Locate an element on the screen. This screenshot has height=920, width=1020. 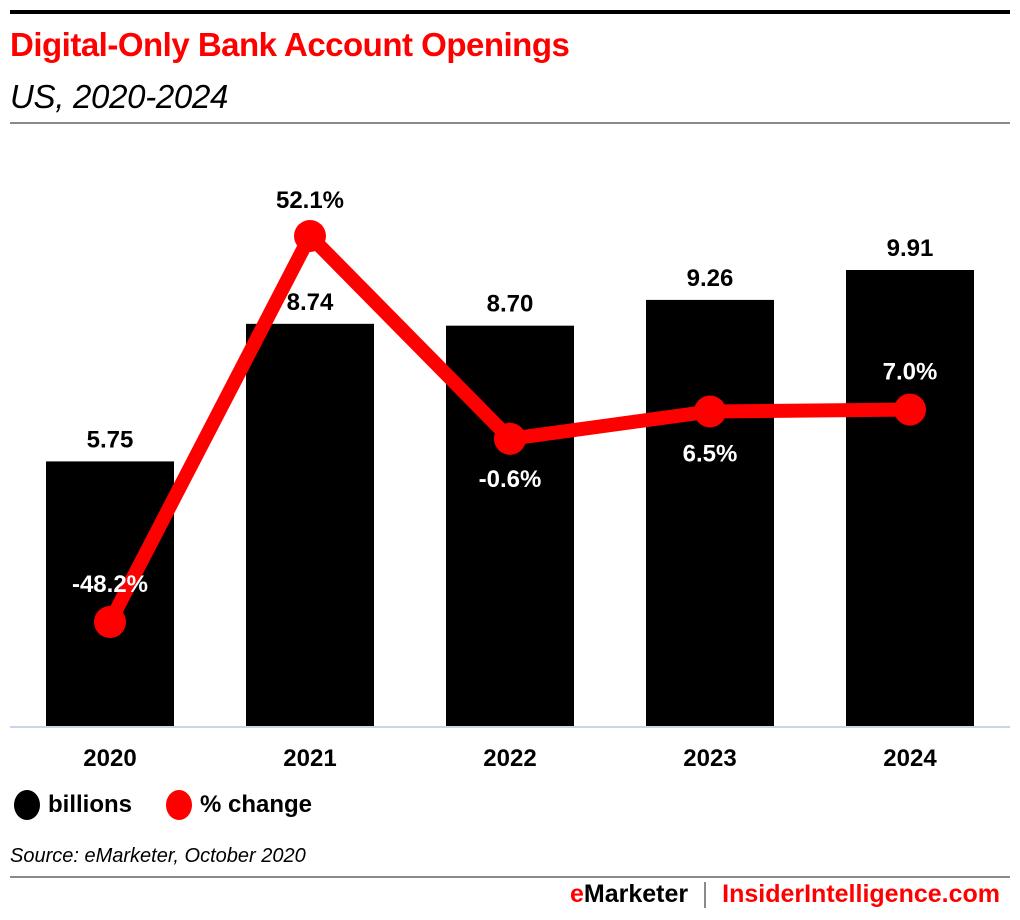
change-value-label-2023: 6.5% is located at coordinates (710, 453).